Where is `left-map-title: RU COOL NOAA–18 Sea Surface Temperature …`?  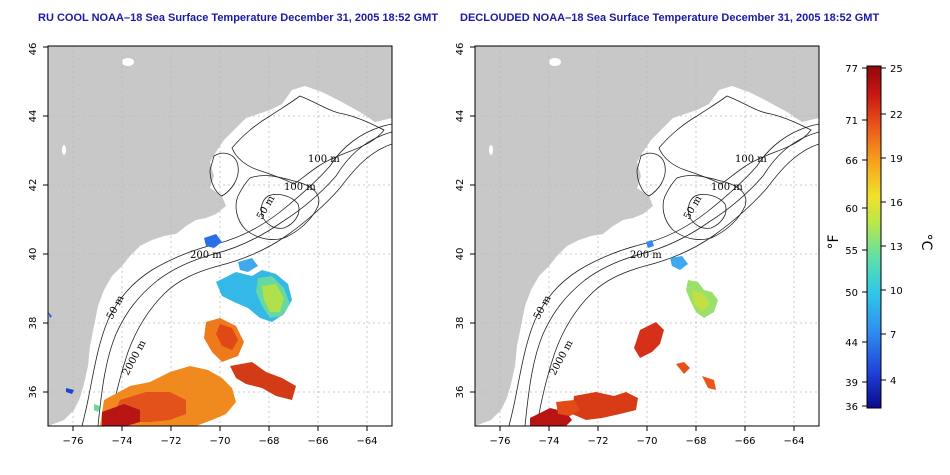
left-map-title: RU COOL NOAA–18 Sea Surface Temperature … is located at coordinates (238, 18).